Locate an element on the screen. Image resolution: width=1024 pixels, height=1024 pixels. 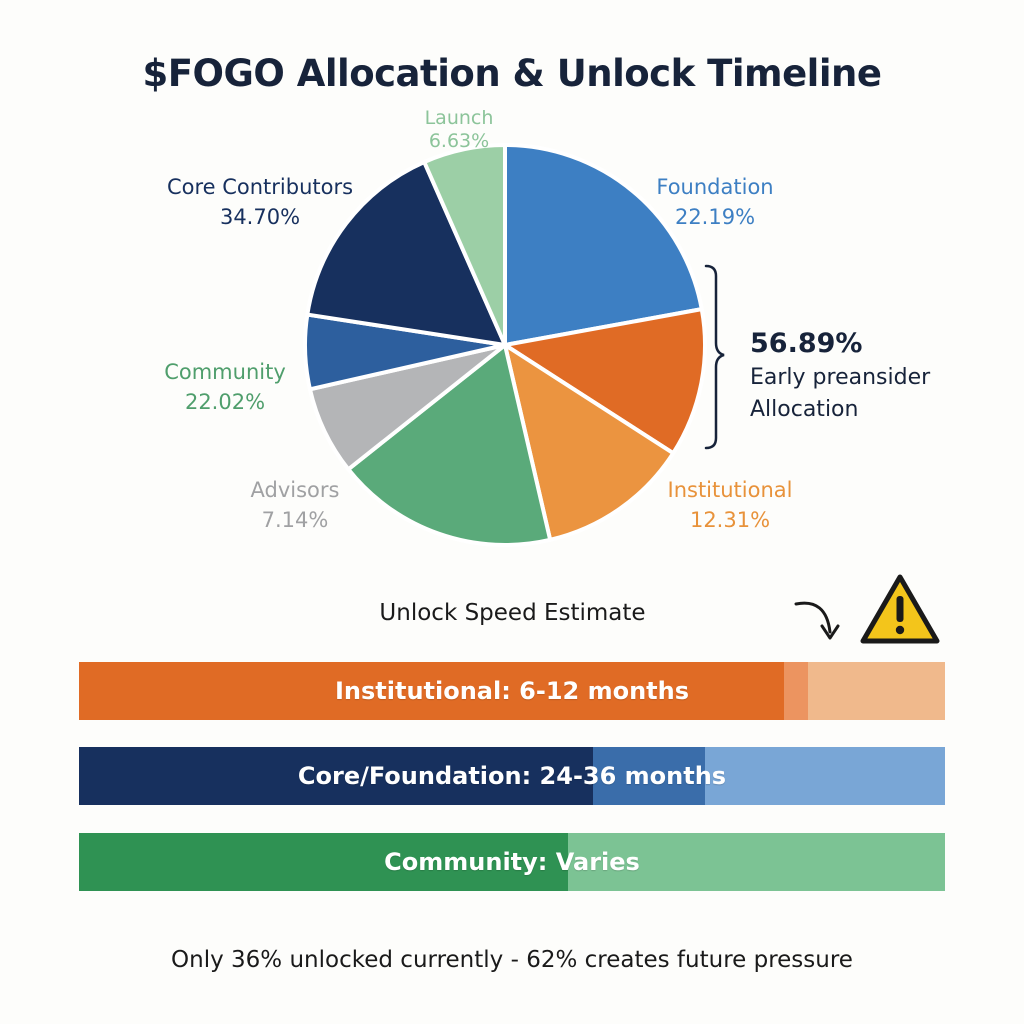
bracket-icon is located at coordinates (714, 357).